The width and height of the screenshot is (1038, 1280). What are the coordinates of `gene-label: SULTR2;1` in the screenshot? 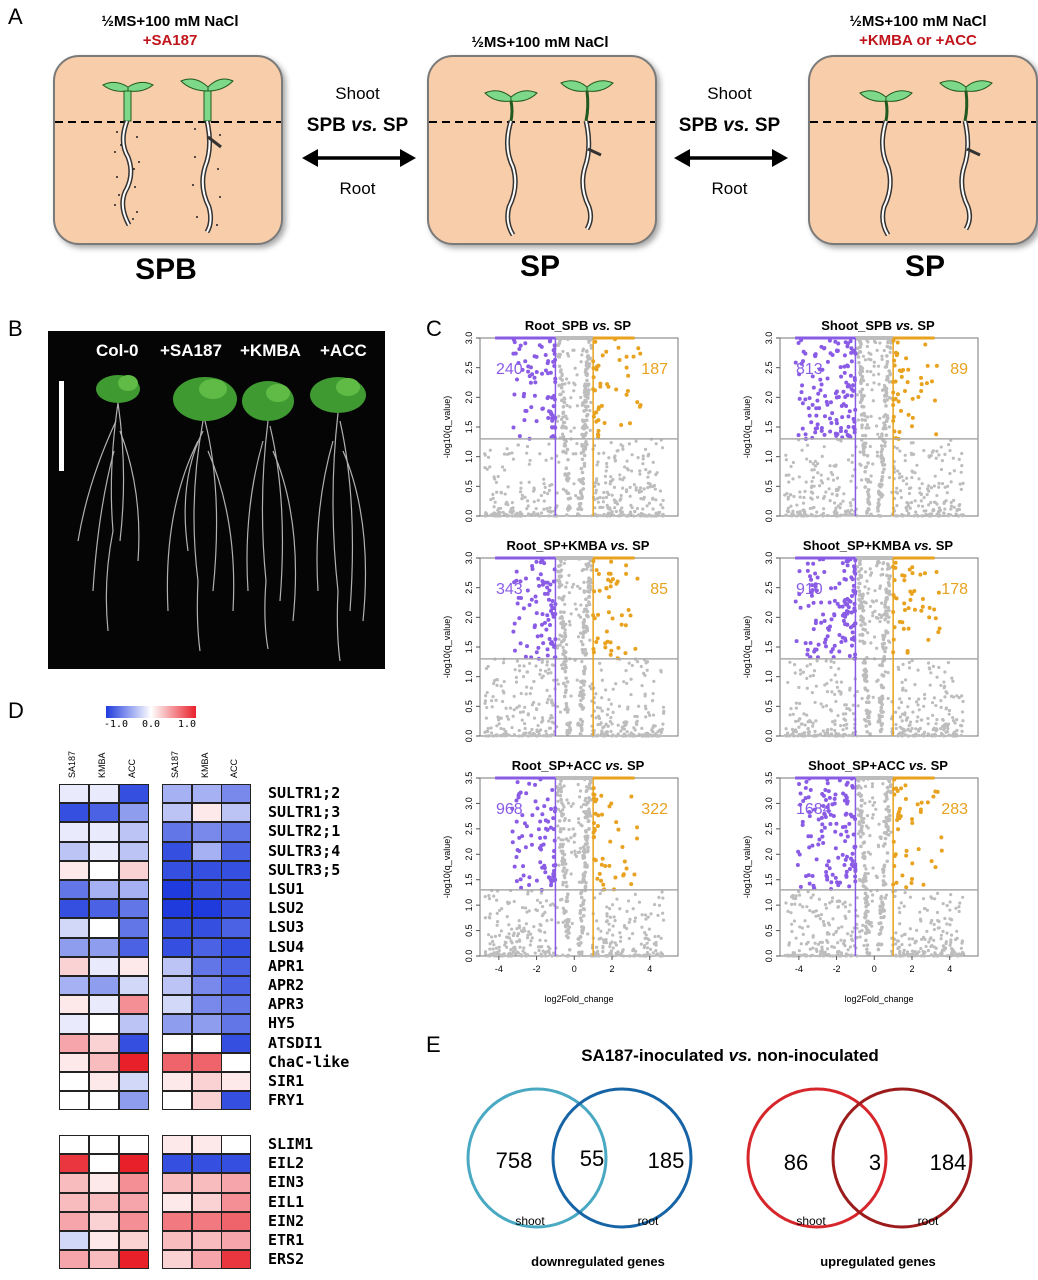 It's located at (304, 831).